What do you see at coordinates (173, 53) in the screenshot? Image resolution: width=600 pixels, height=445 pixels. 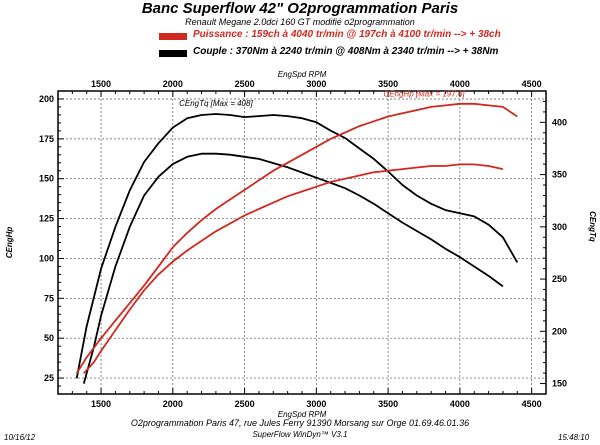 I see `legend-swatch-torque` at bounding box center [173, 53].